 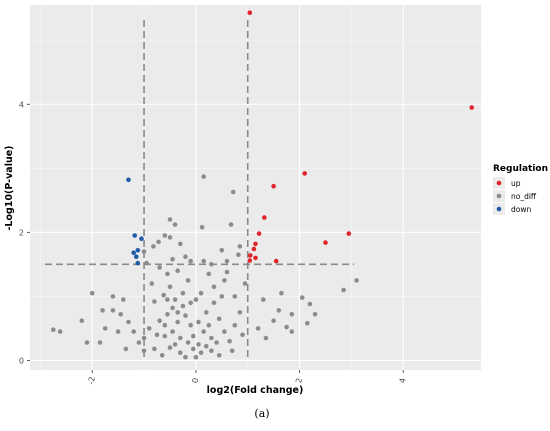 I want to click on legend-key-down, so click(x=499, y=209).